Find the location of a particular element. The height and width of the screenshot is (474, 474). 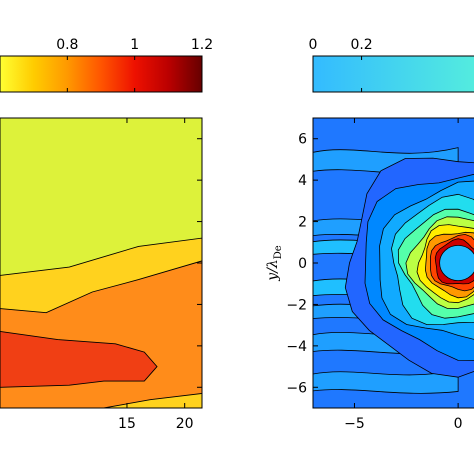

left-colorbar-tick-label: 0.8 is located at coordinates (67, 45).